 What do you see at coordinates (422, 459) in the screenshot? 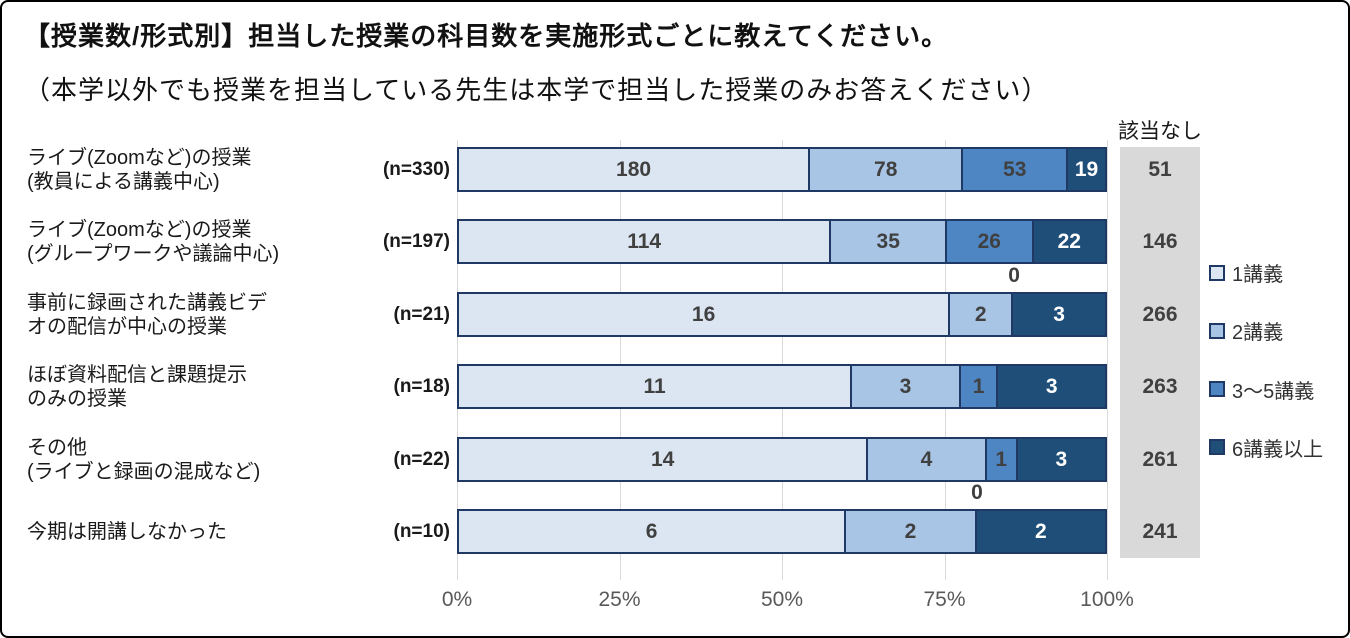
I see `n-count-label: (n=22)` at bounding box center [422, 459].